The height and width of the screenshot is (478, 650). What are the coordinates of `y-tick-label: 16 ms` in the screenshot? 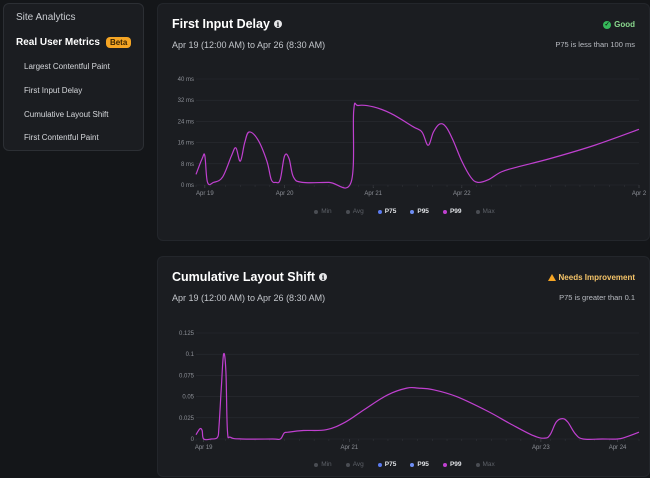 It's located at (186, 144).